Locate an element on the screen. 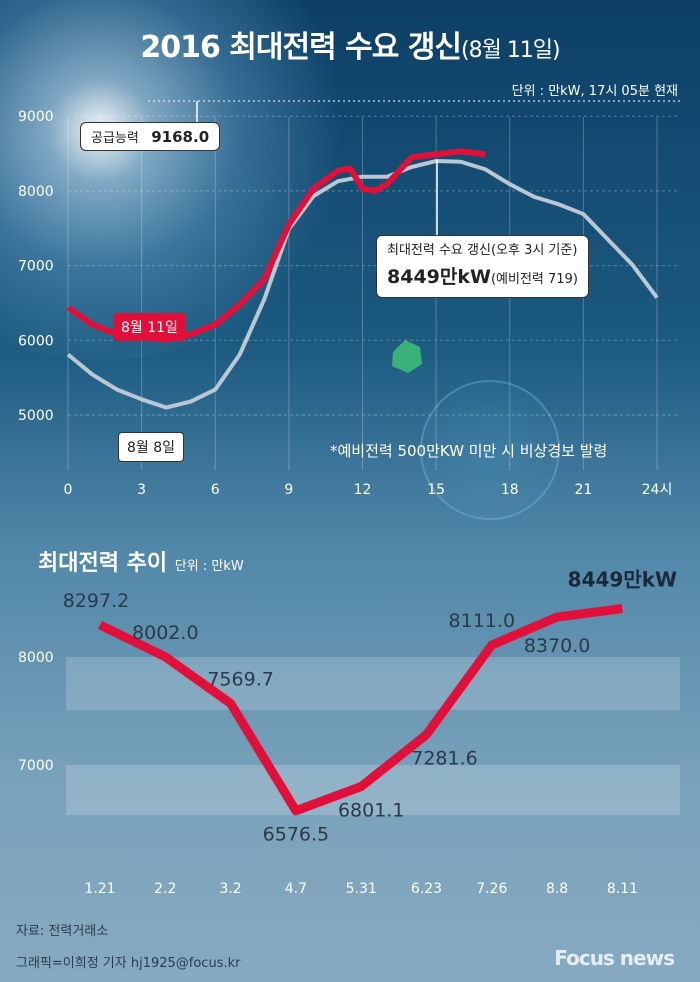 This screenshot has height=982, width=700. lens-flare is located at coordinates (490, 450).